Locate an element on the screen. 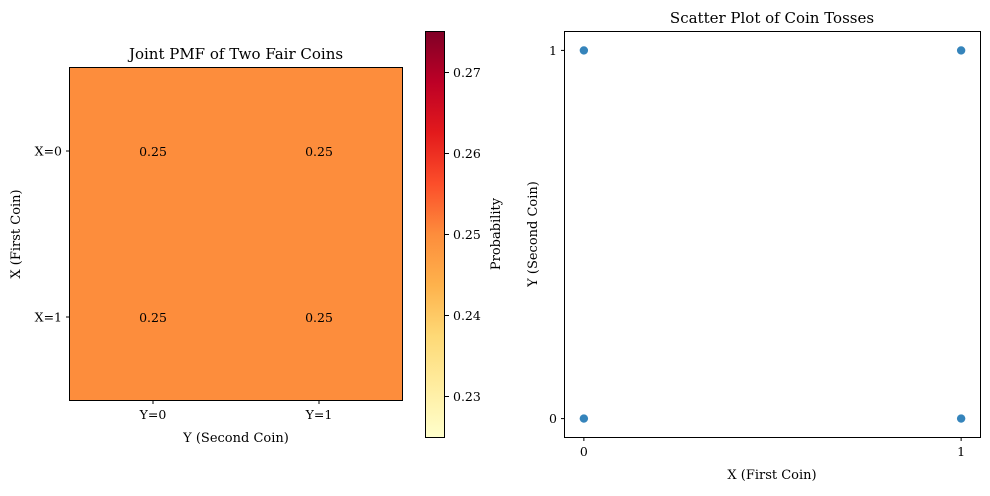 The width and height of the screenshot is (990, 496). heatmap-x-tick-label: Y=0 is located at coordinates (153, 414).